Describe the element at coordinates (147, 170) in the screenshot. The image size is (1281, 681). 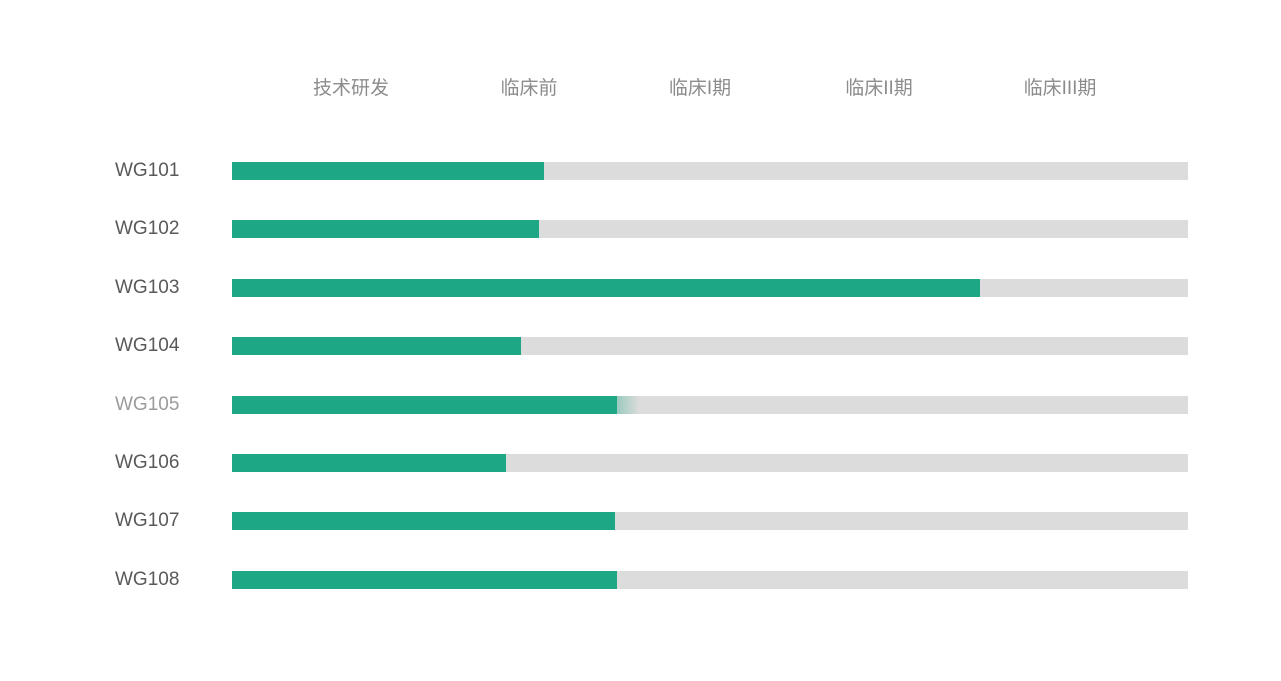
I see `row-label: WG101` at that location.